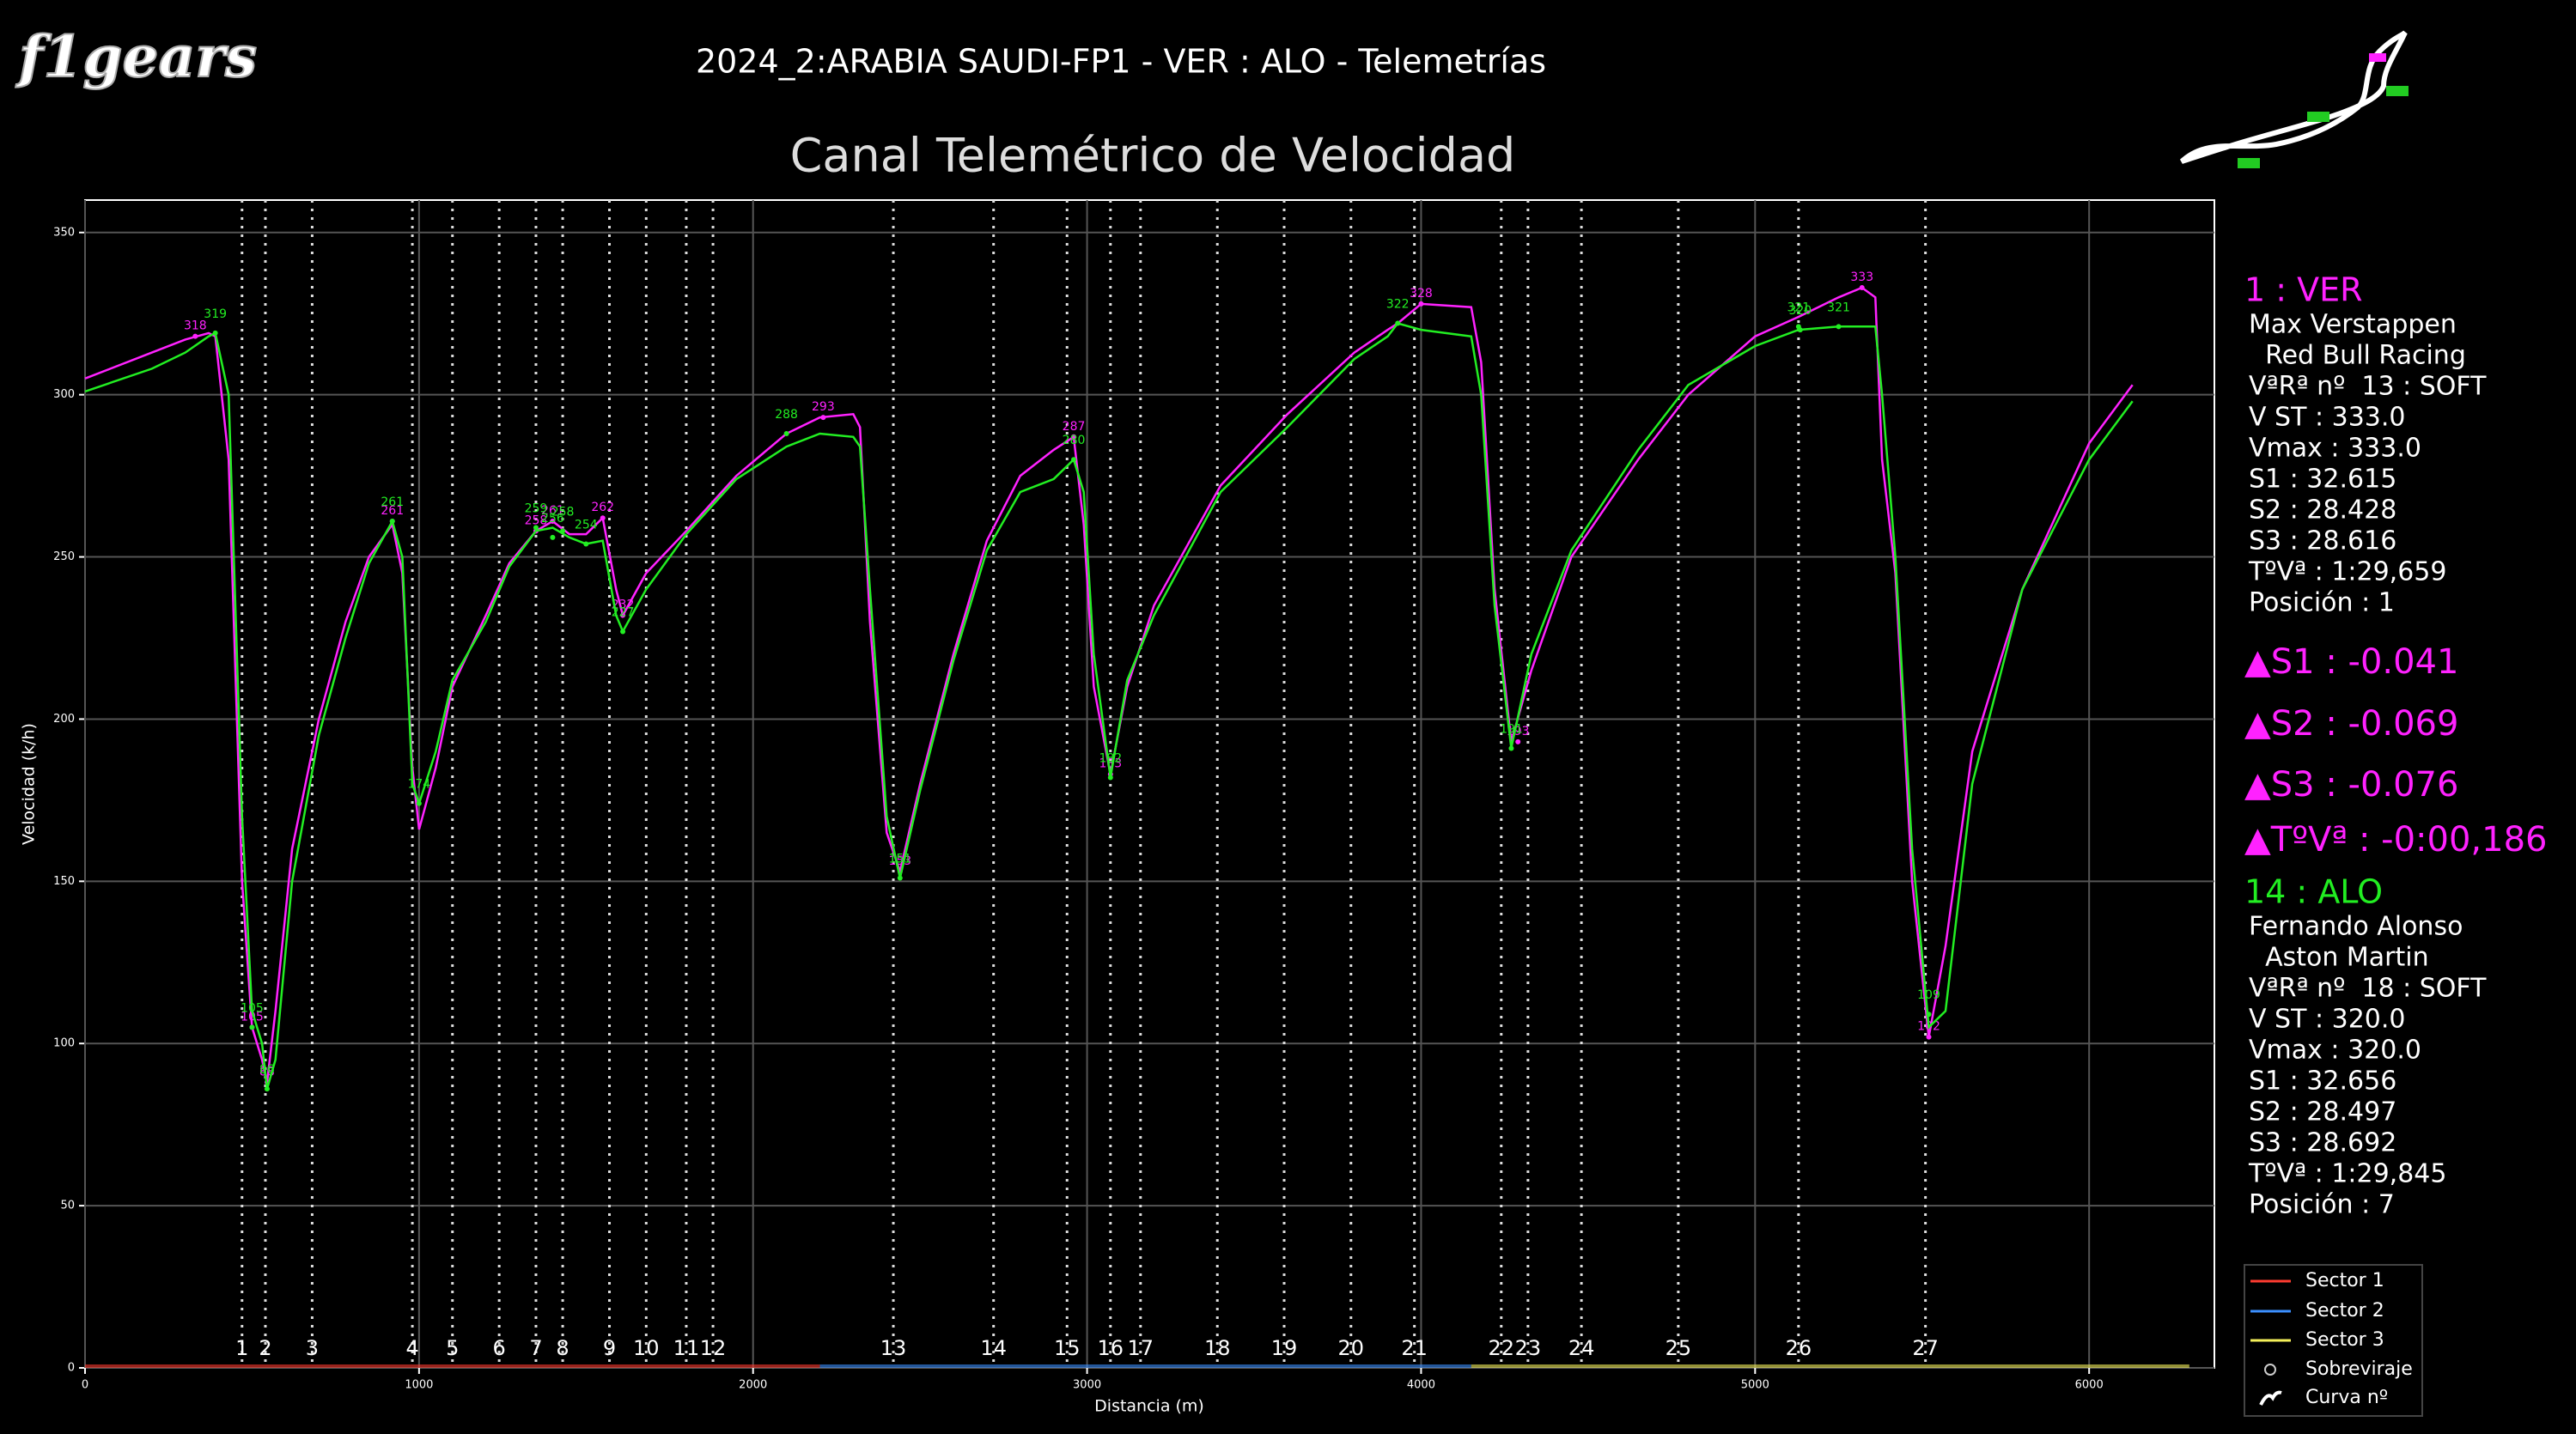  Describe the element at coordinates (1074, 427) in the screenshot. I see `annotation-label: 287` at that location.